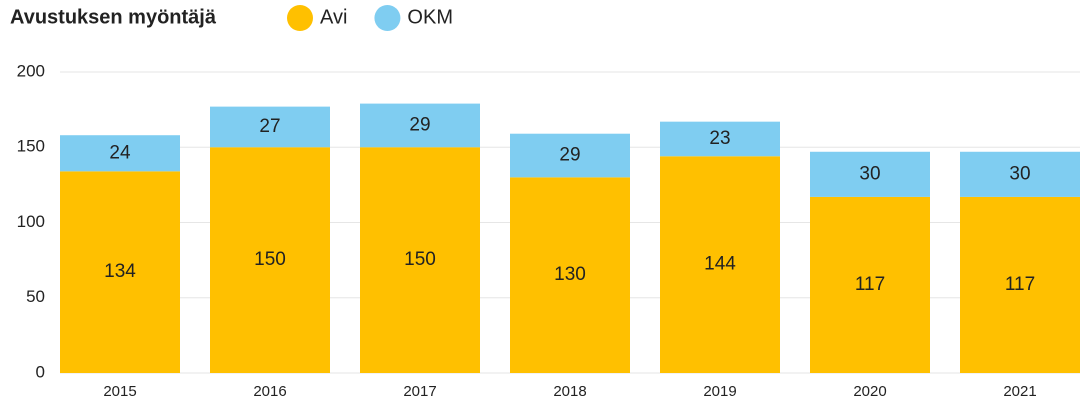 The width and height of the screenshot is (1088, 405). What do you see at coordinates (569, 391) in the screenshot?
I see `x-tick-label: 2018` at bounding box center [569, 391].